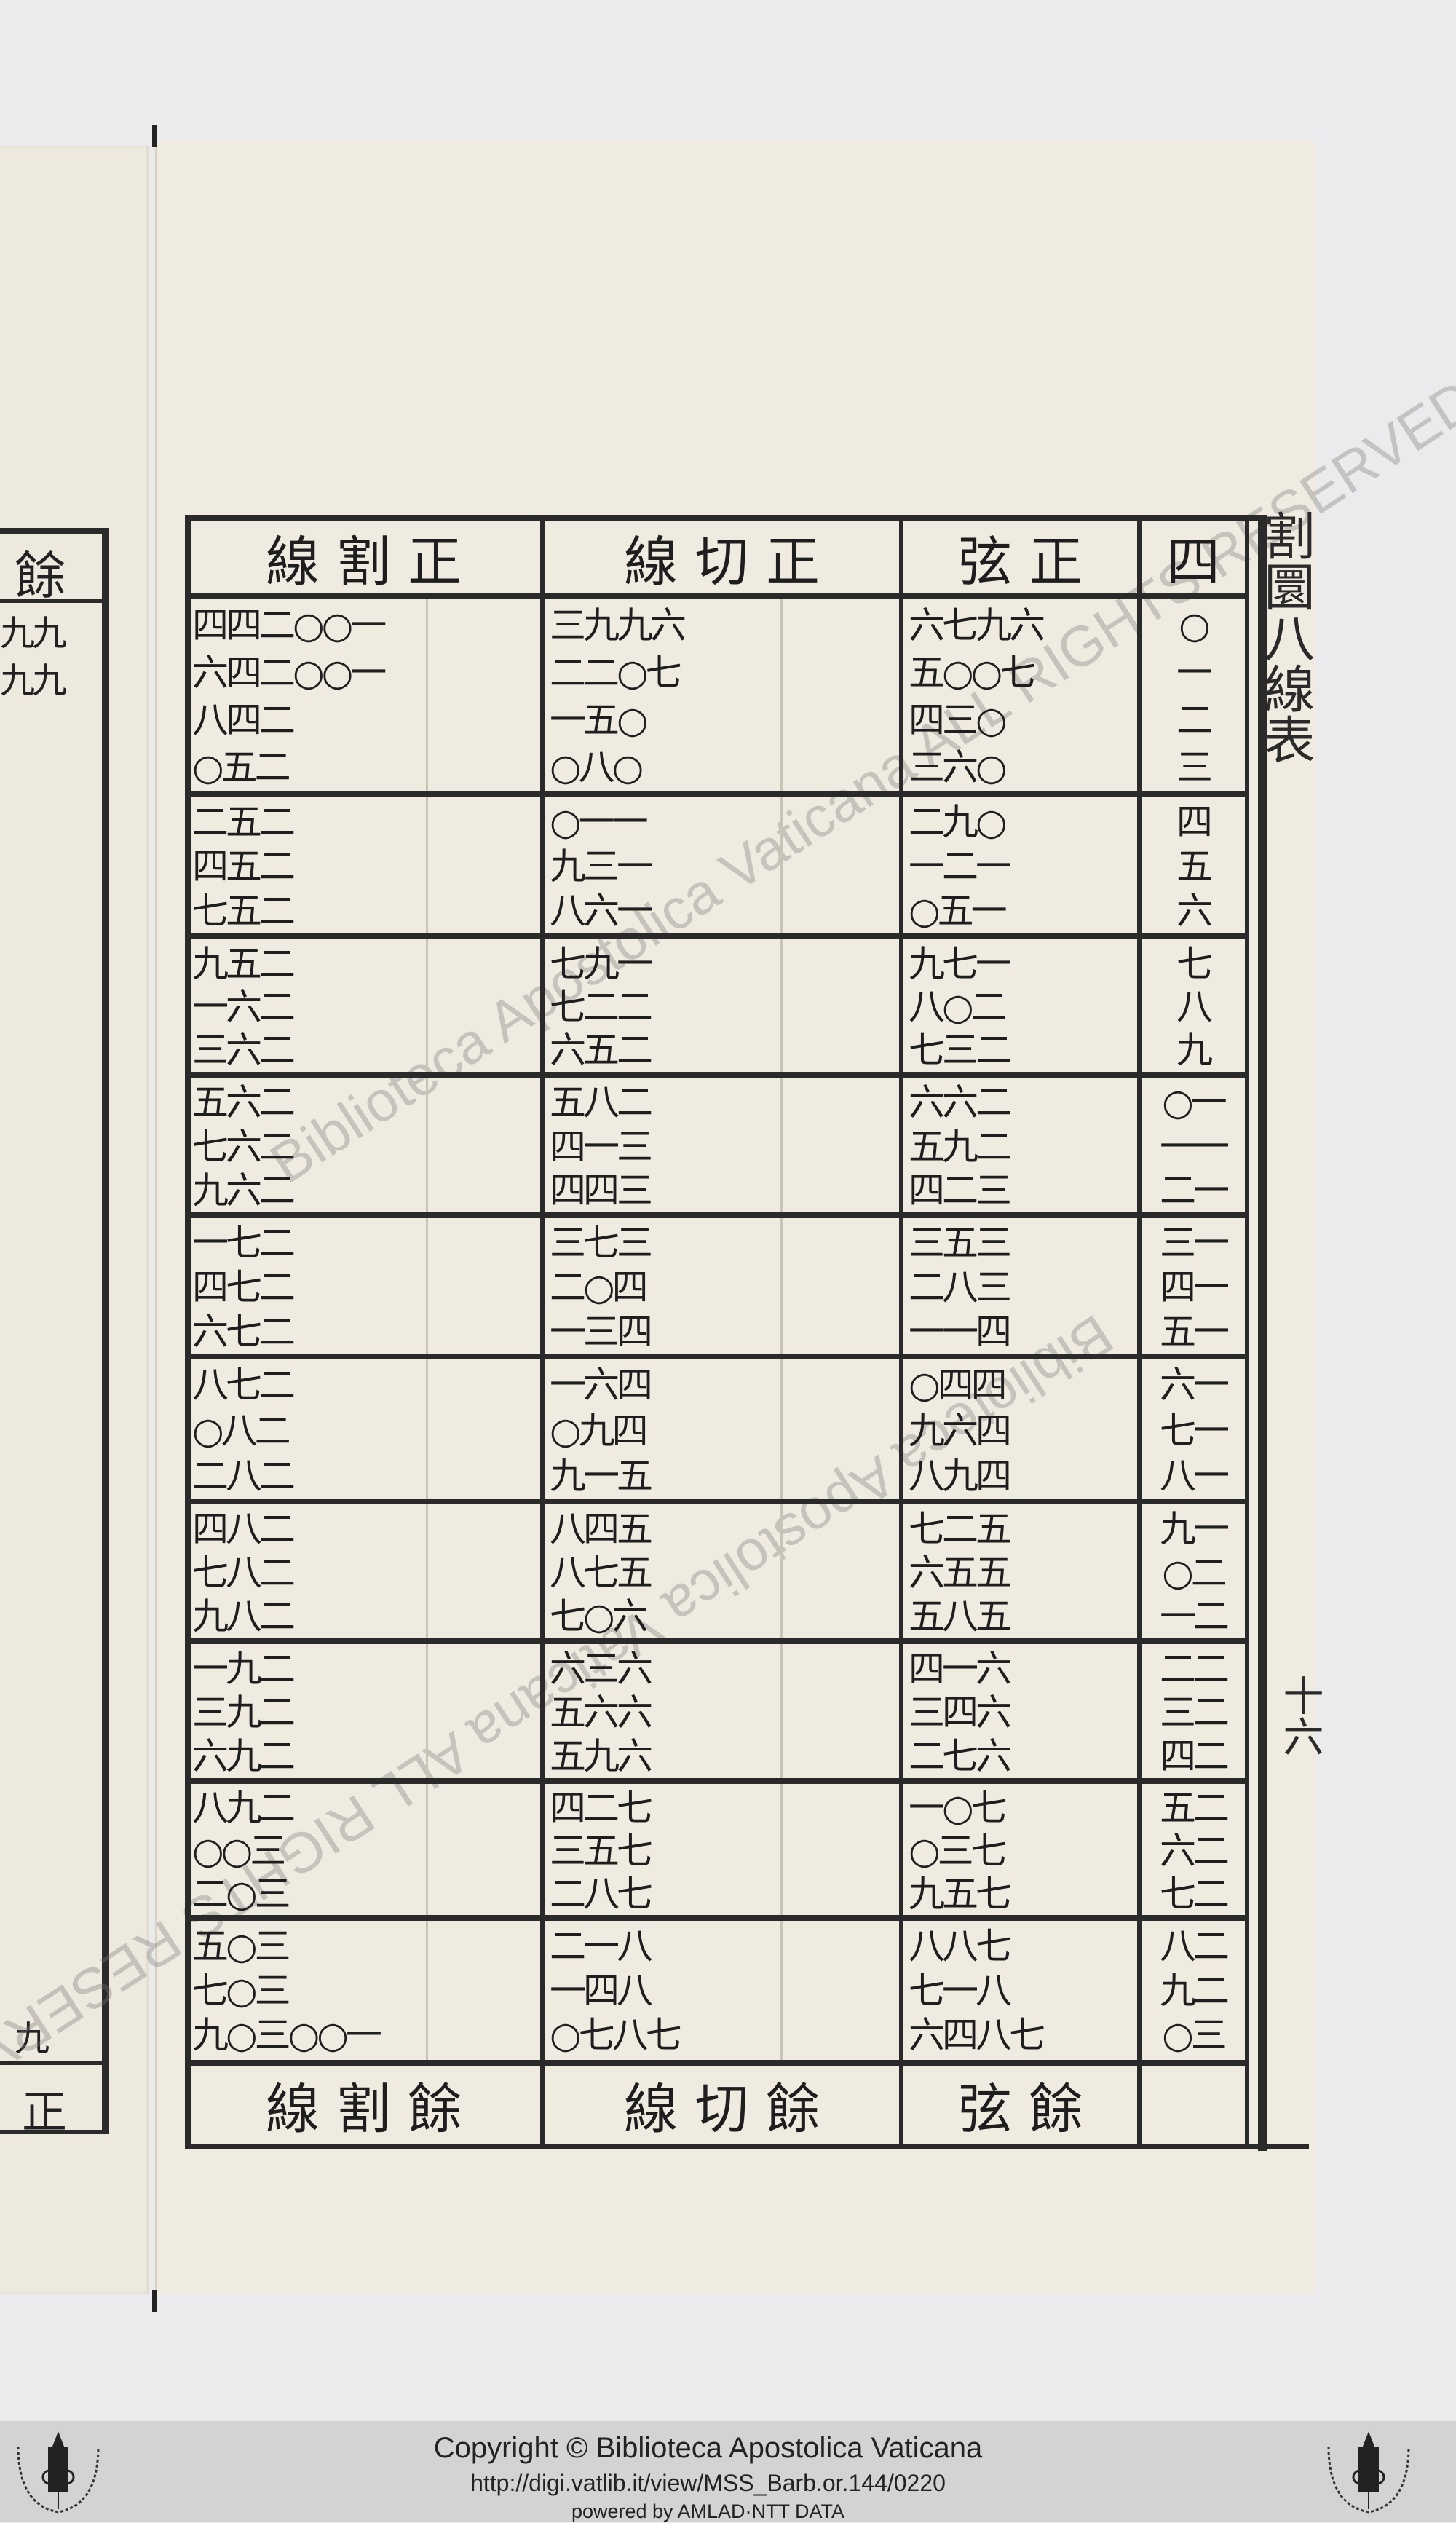  What do you see at coordinates (599, 719) in the screenshot?
I see `tangent-value: 一五○` at bounding box center [599, 719].